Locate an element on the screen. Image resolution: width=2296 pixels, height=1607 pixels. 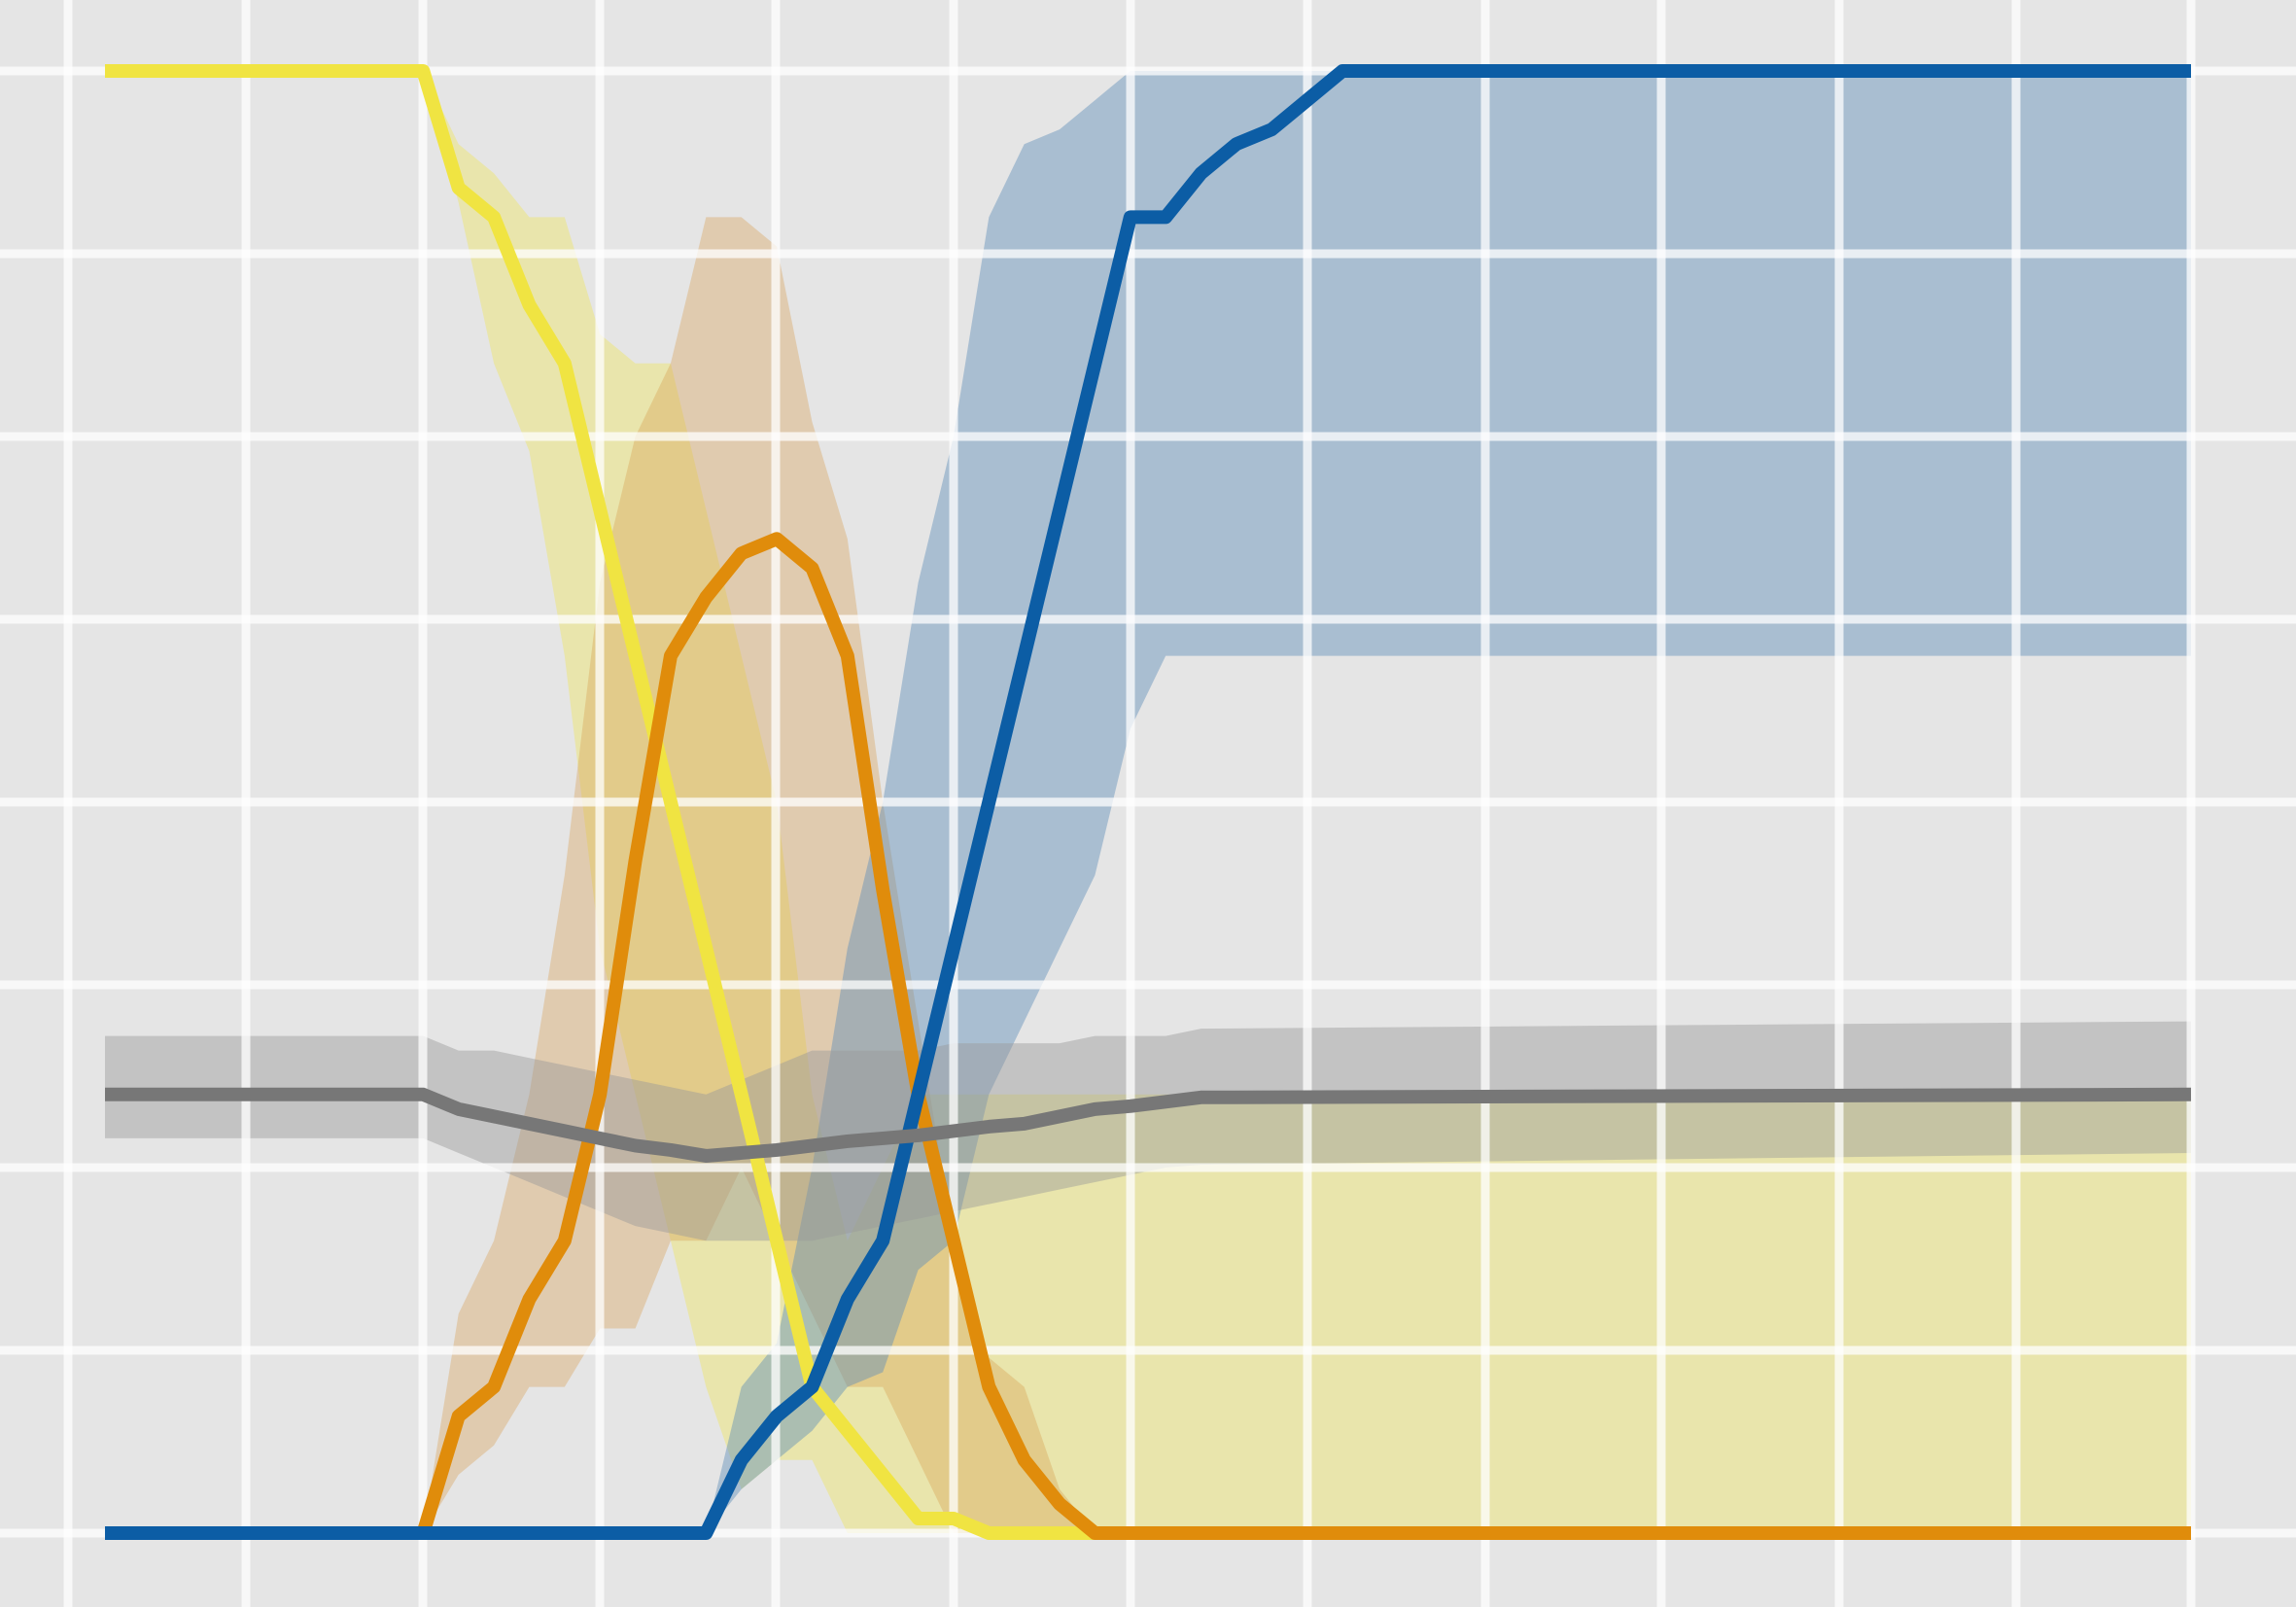
series-3-band is located at coordinates (1148, 1131).